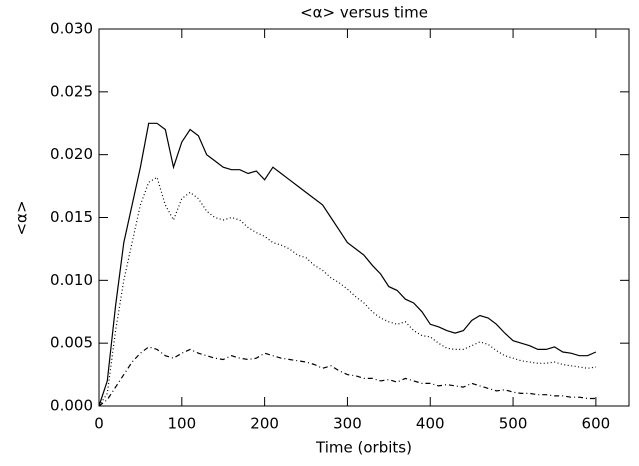 This screenshot has width=639, height=466. Describe the element at coordinates (513, 424) in the screenshot. I see `x-tick-label: 500` at that location.